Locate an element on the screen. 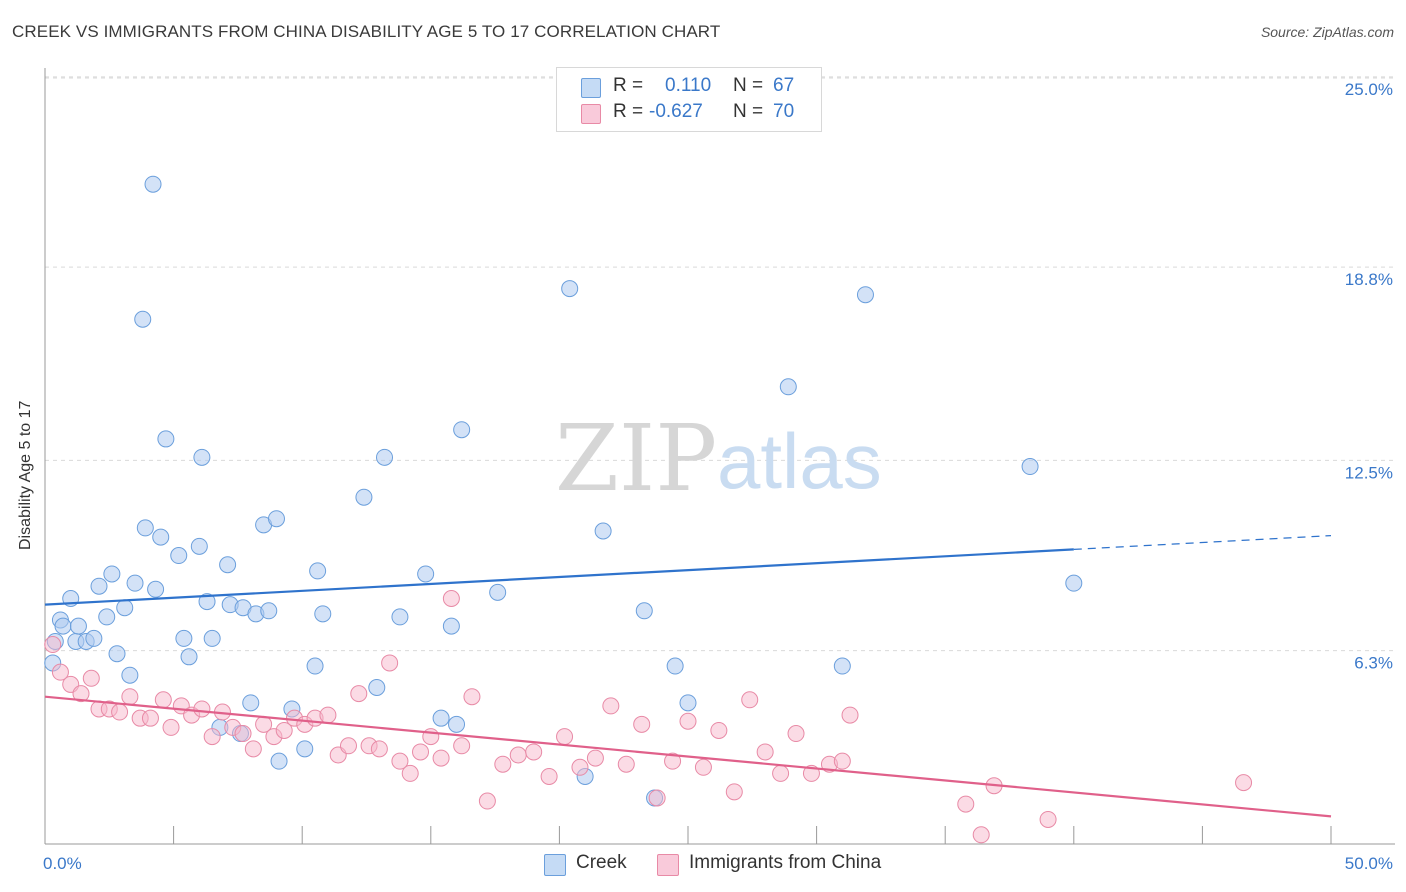 The height and width of the screenshot is (892, 1406). x-tick-label-min: 0.0% is located at coordinates (62, 863).